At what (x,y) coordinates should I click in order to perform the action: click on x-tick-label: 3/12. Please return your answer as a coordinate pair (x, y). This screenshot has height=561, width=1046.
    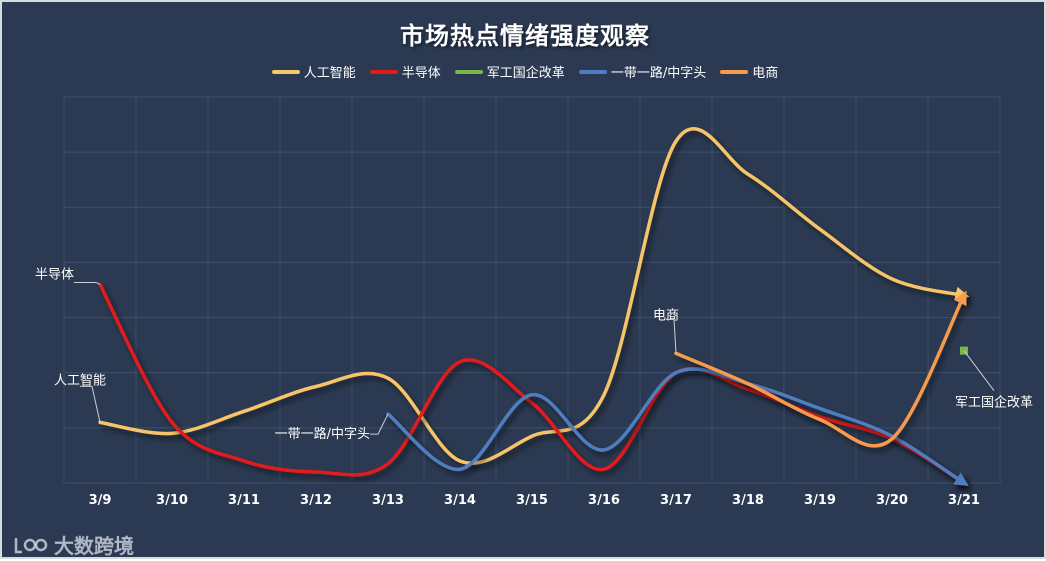
    Looking at the image, I should click on (316, 500).